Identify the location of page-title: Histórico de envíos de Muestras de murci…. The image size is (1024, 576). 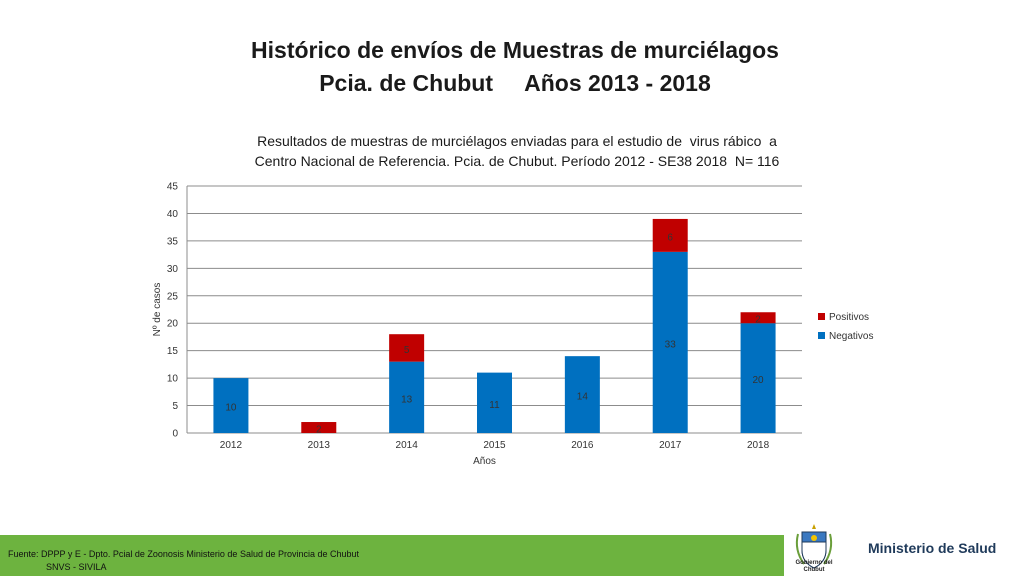
(512, 67).